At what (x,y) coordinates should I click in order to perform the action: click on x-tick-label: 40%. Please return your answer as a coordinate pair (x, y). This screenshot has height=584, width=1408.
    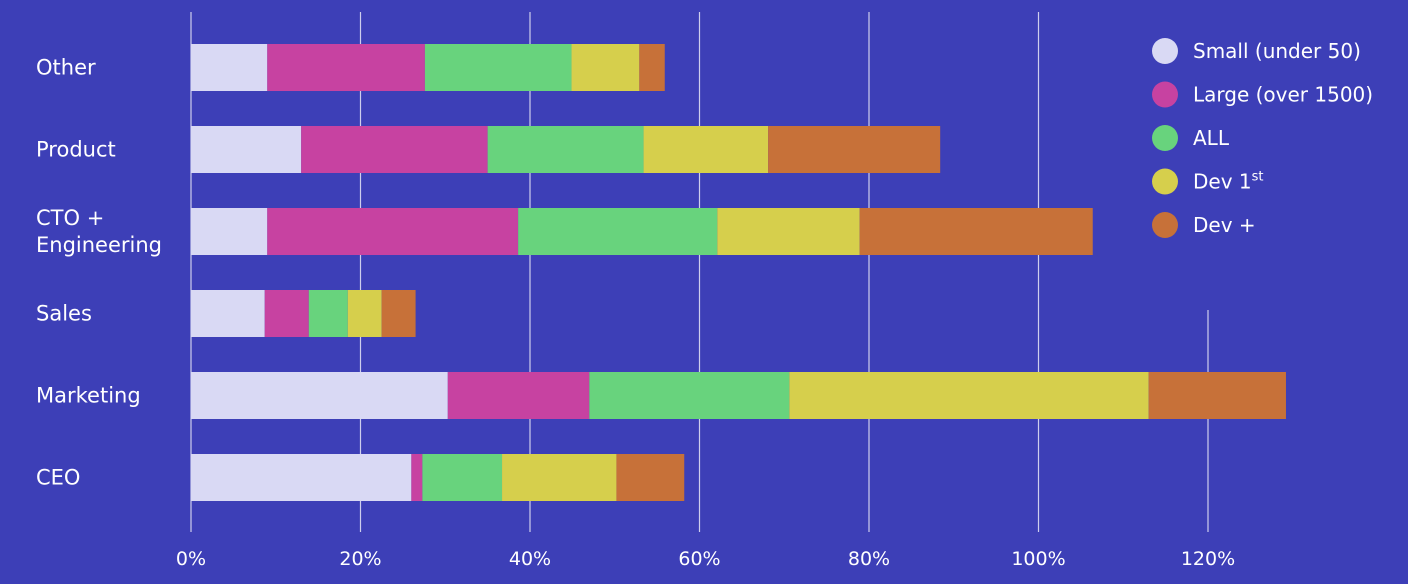
    Looking at the image, I should click on (530, 559).